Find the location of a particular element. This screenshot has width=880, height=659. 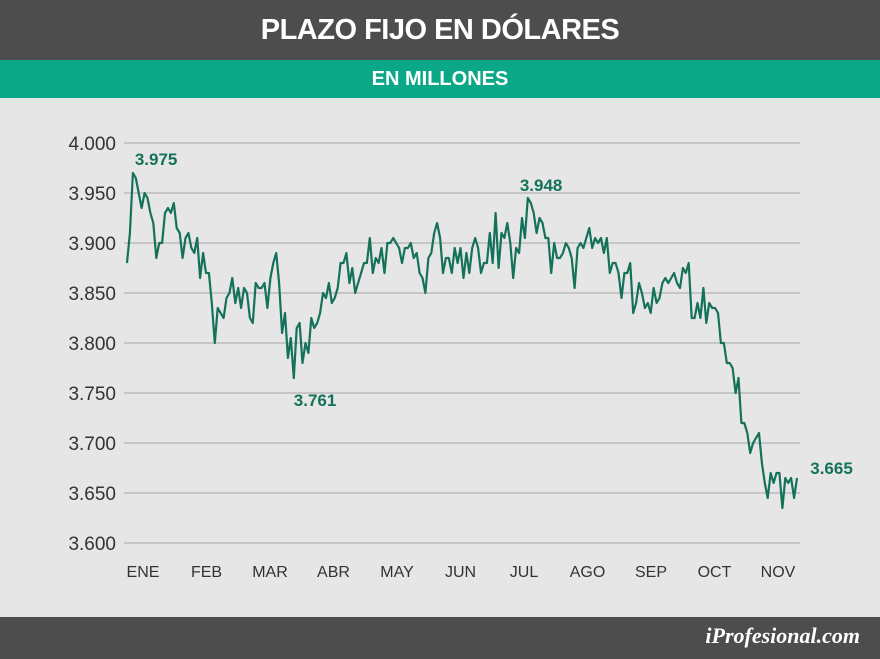

y-tick-label: 3.650 is located at coordinates (92, 494).